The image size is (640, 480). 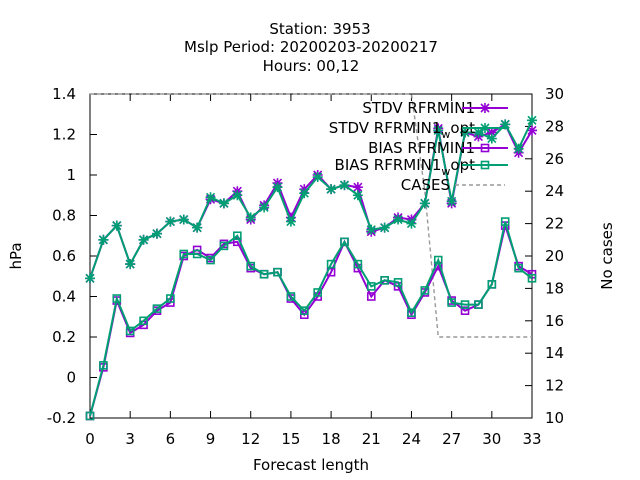 What do you see at coordinates (491, 439) in the screenshot?
I see `x-tick-label: 30` at bounding box center [491, 439].